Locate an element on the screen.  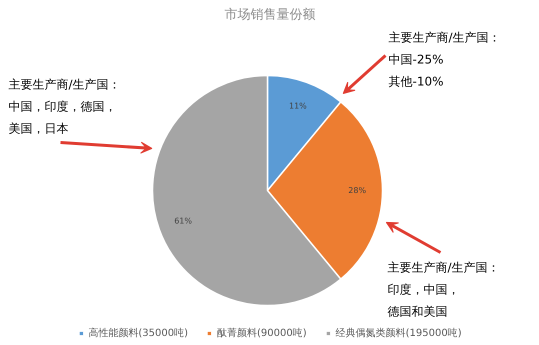
legend-label: 经典偶氮类颜料(195000吨) is located at coordinates (399, 333).